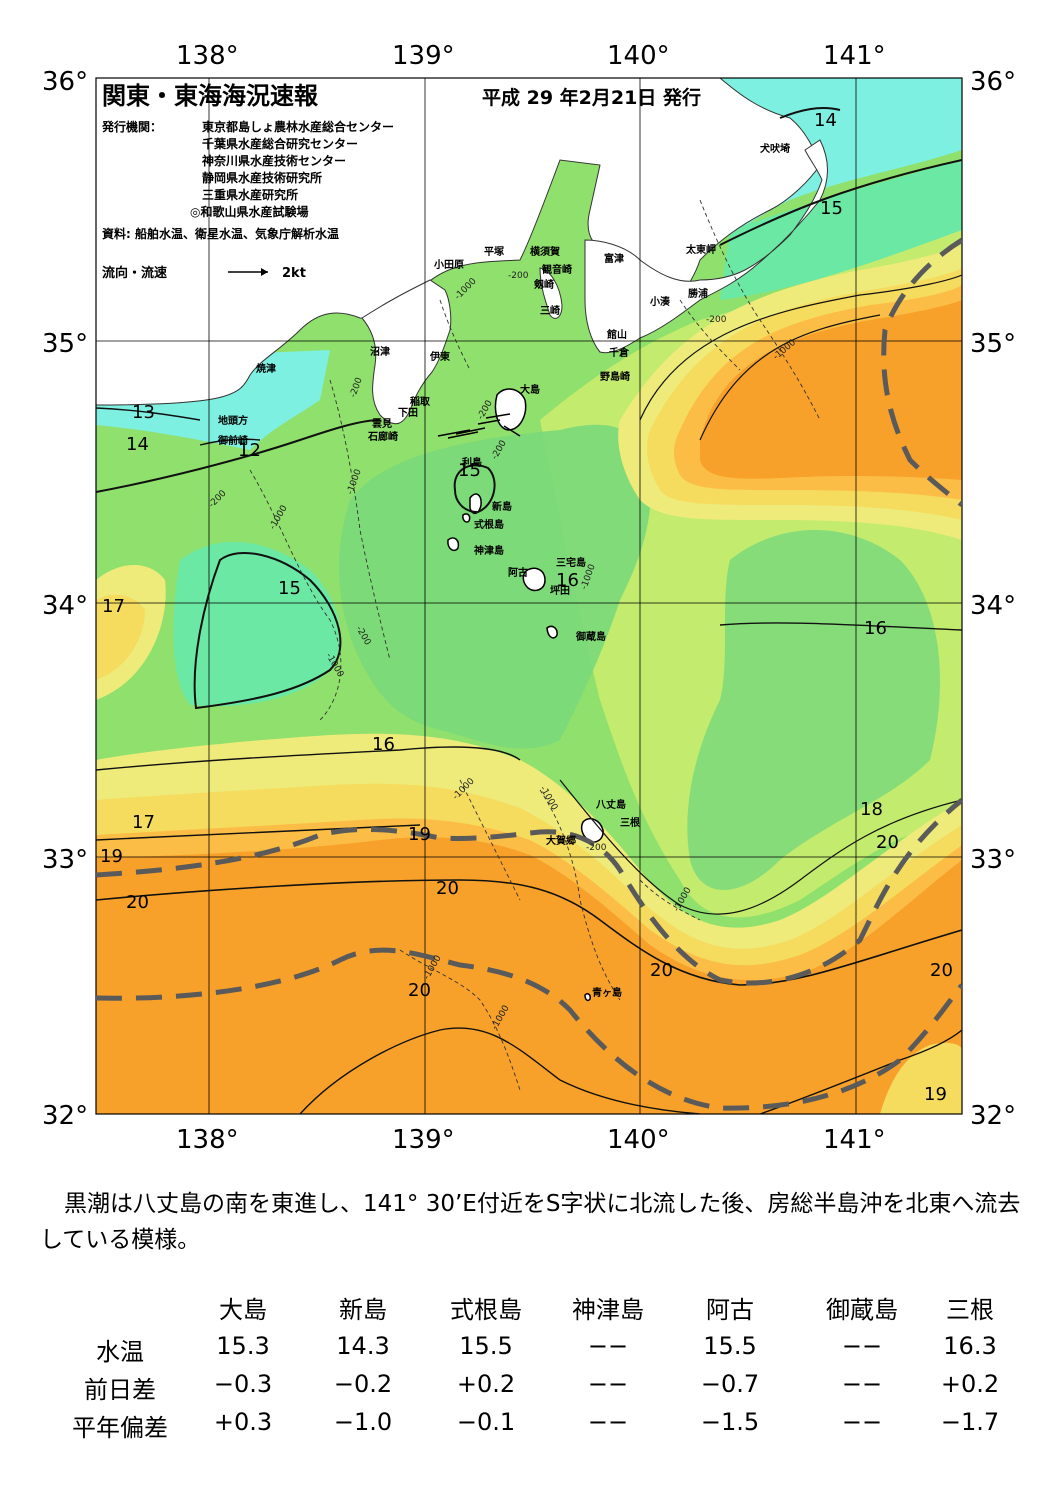  What do you see at coordinates (543, 284) in the screenshot?
I see `place-name: 剱崎` at bounding box center [543, 284].